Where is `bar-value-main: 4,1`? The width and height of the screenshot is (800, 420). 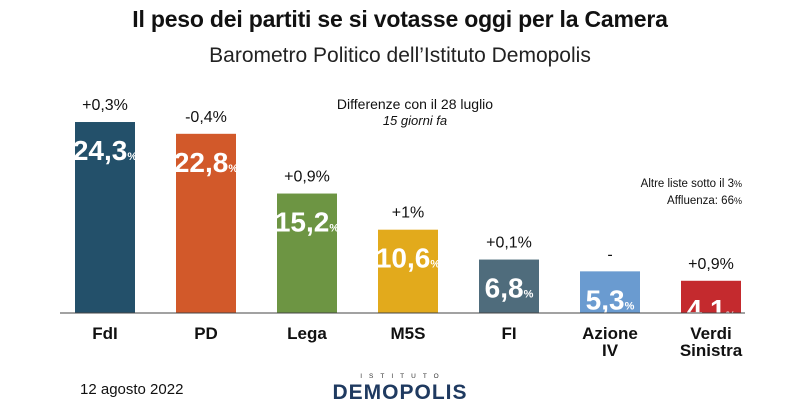
bar-value-main: 4,1 is located at coordinates (706, 309).